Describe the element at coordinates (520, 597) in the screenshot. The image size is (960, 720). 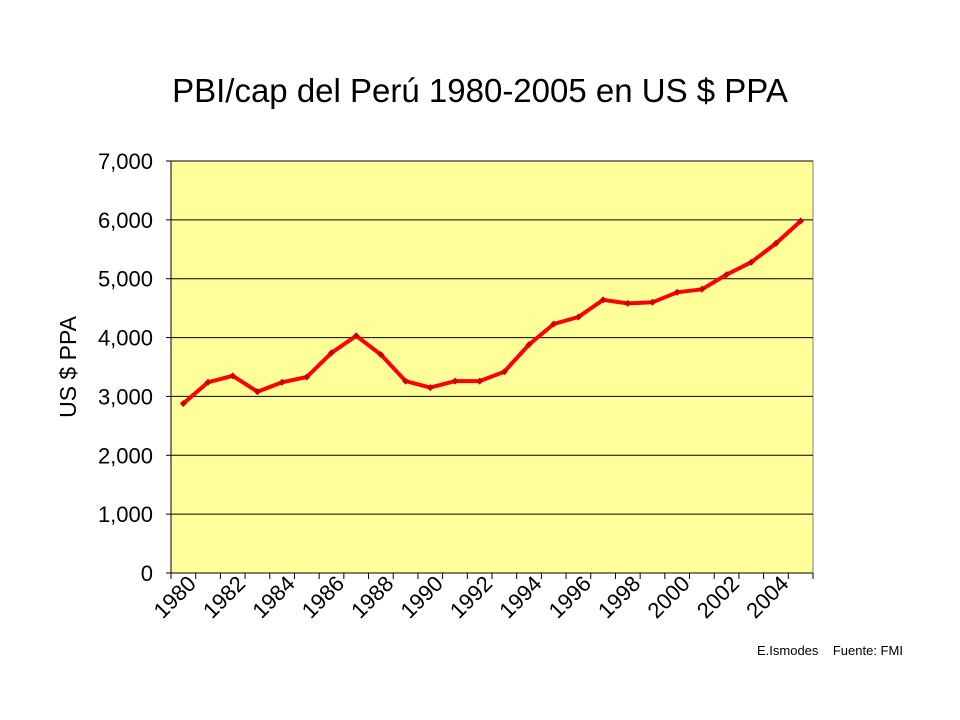
I see `x-tick-label: 1994` at that location.